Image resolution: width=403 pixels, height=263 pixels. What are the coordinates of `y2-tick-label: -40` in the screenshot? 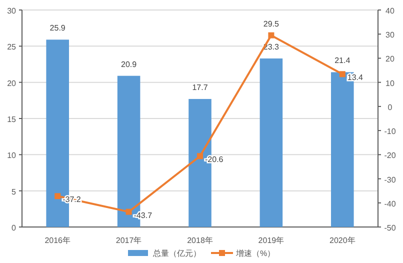 It's located at (390, 203).